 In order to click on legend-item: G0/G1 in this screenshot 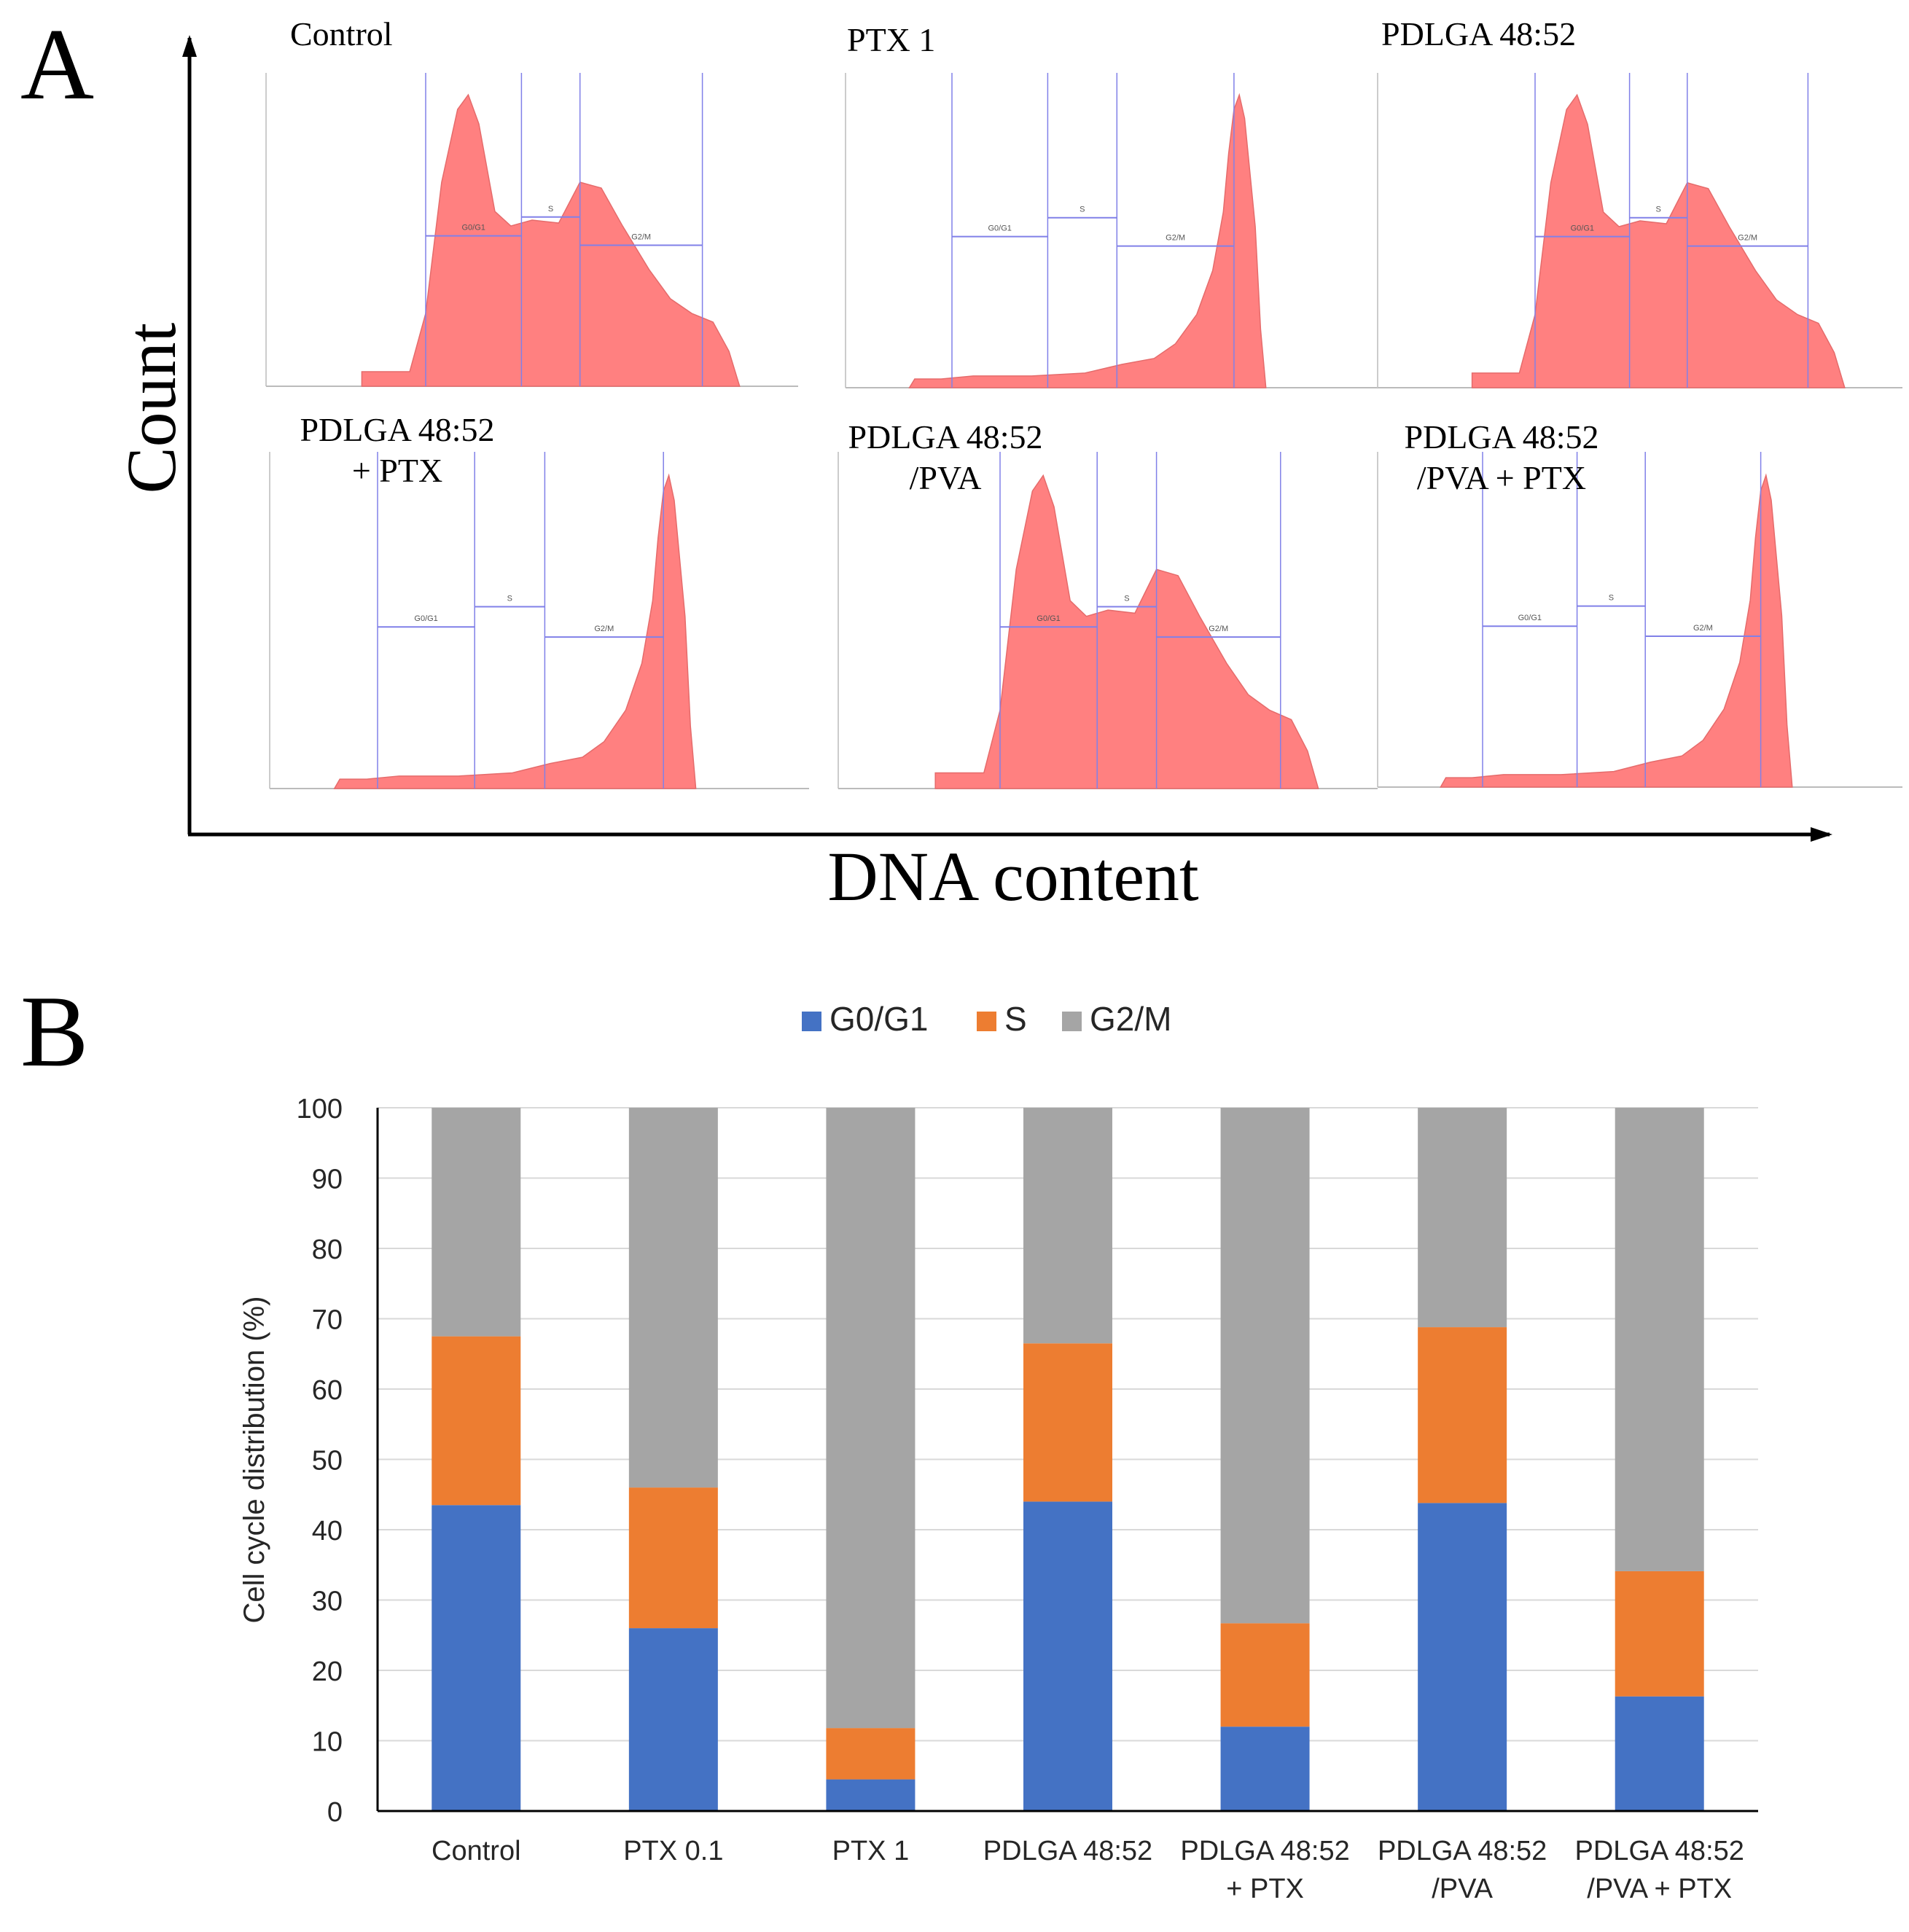, I will do `click(866, 1019)`.